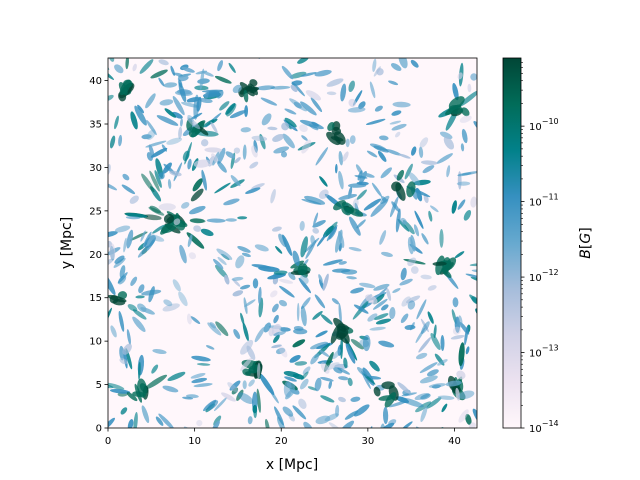 The image size is (640, 480). I want to click on colorbar-tick-base: 10, so click(535, 429).